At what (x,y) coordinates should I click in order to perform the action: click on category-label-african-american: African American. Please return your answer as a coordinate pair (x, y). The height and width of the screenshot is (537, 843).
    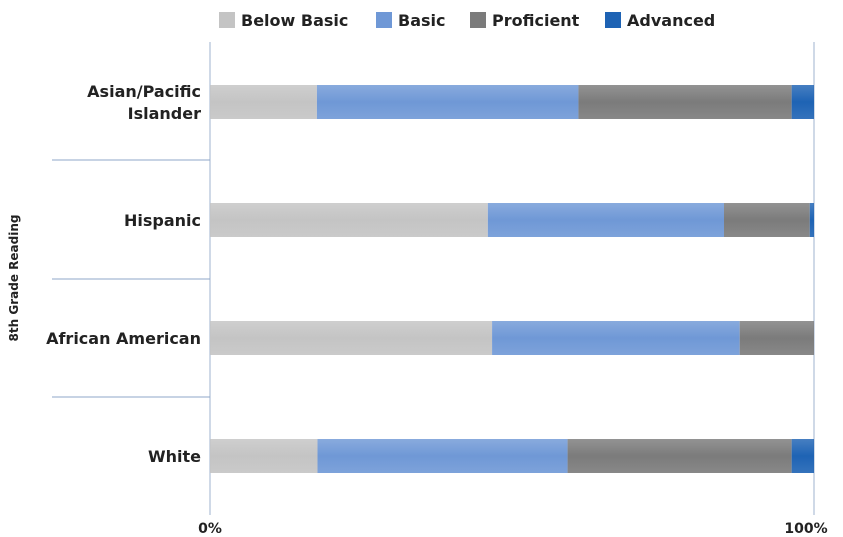
    Looking at the image, I should click on (123, 338).